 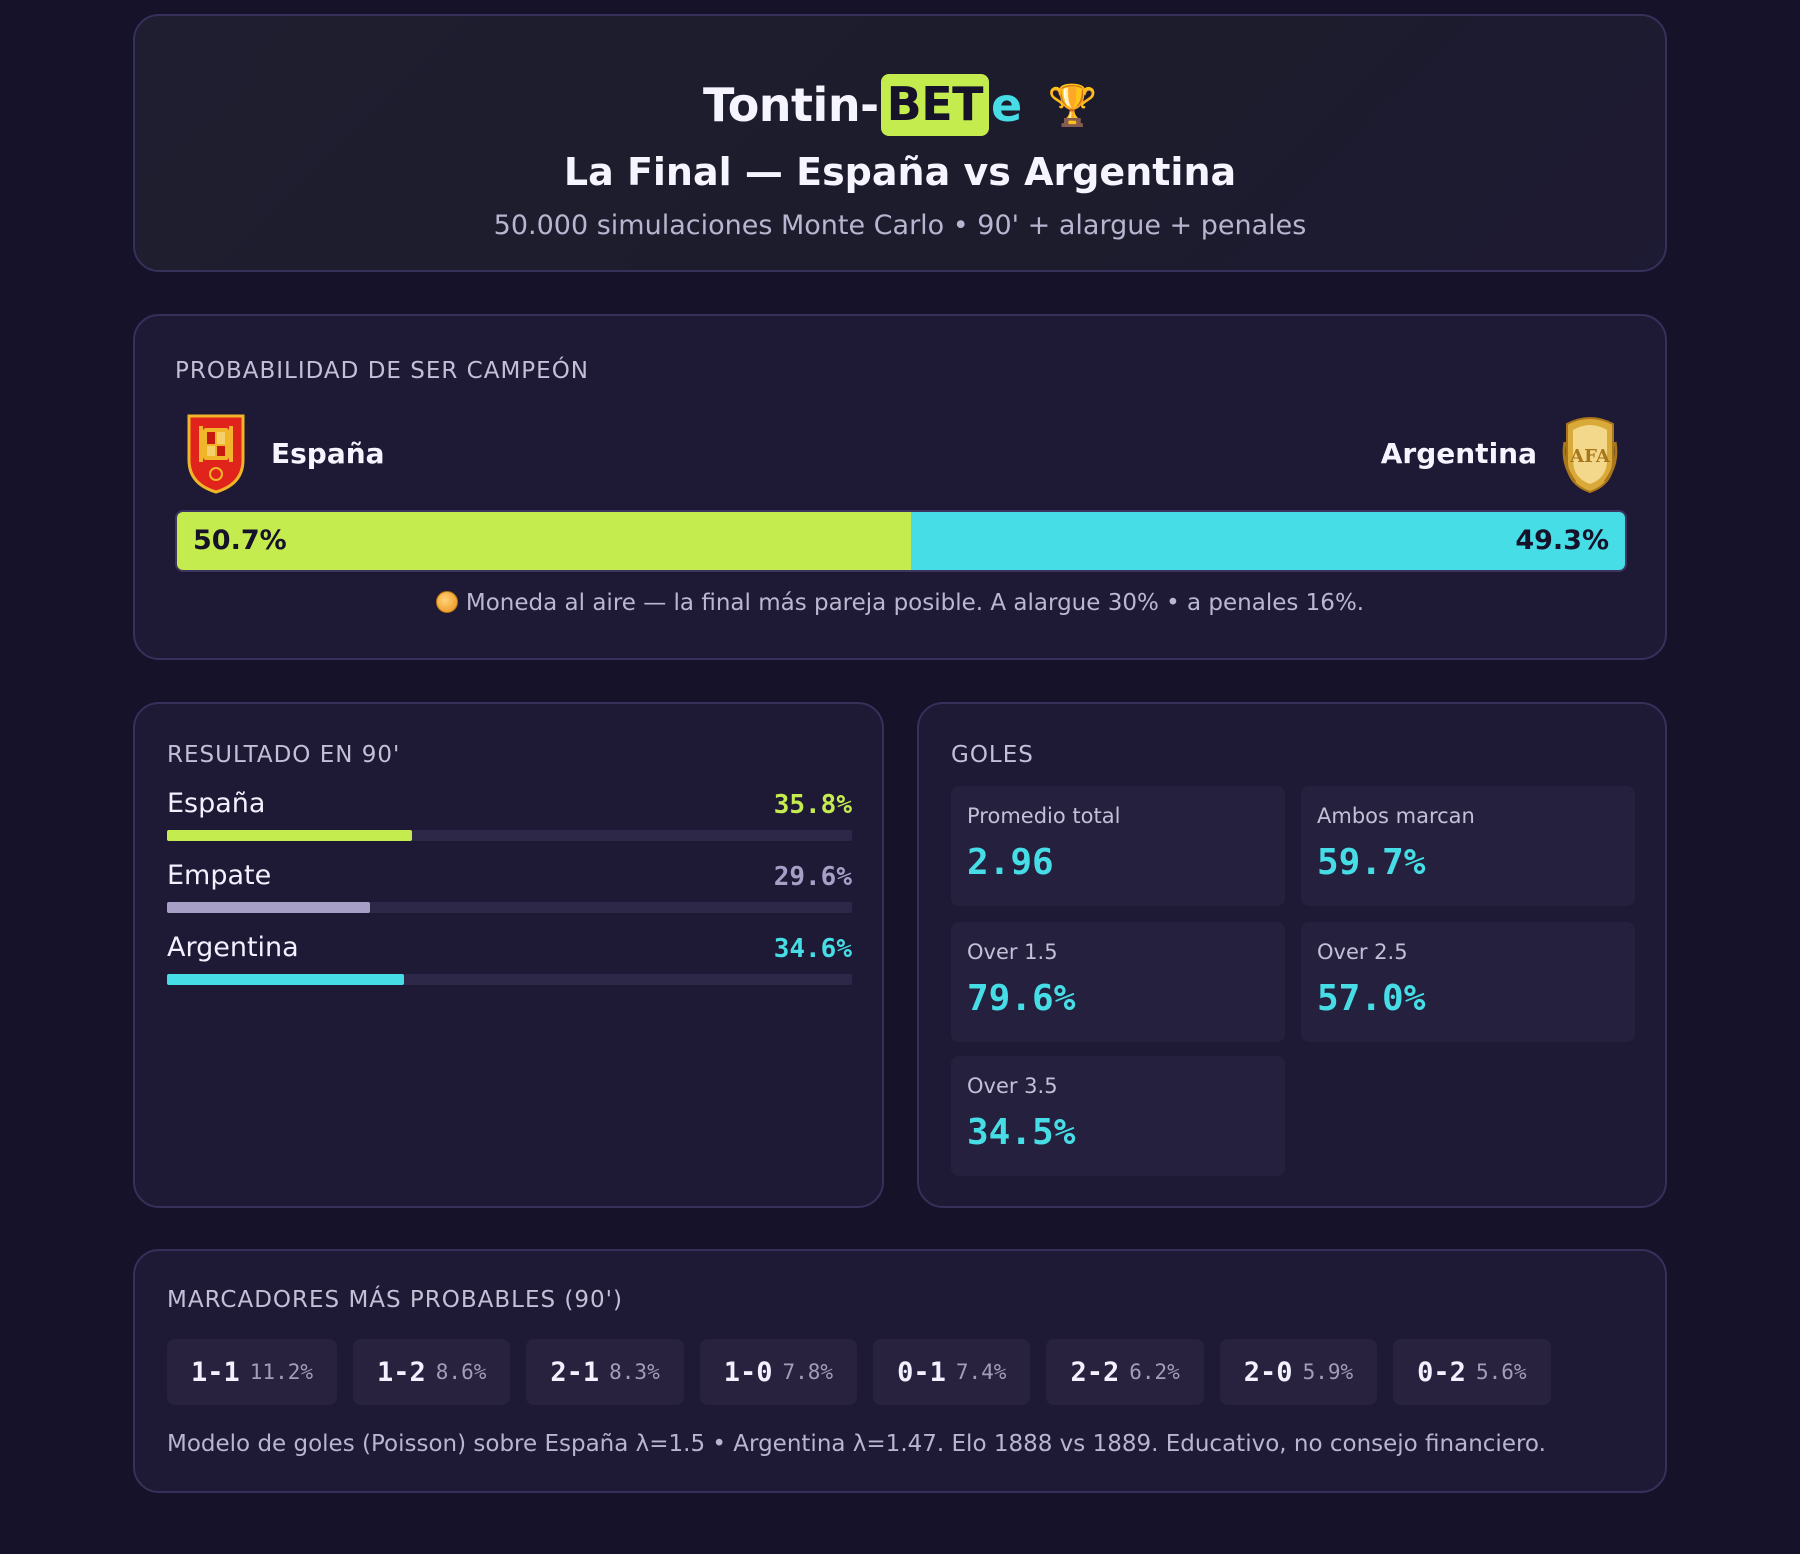 What do you see at coordinates (1298, 1372) in the screenshot?
I see `score-chip: 2-0 5.9%` at bounding box center [1298, 1372].